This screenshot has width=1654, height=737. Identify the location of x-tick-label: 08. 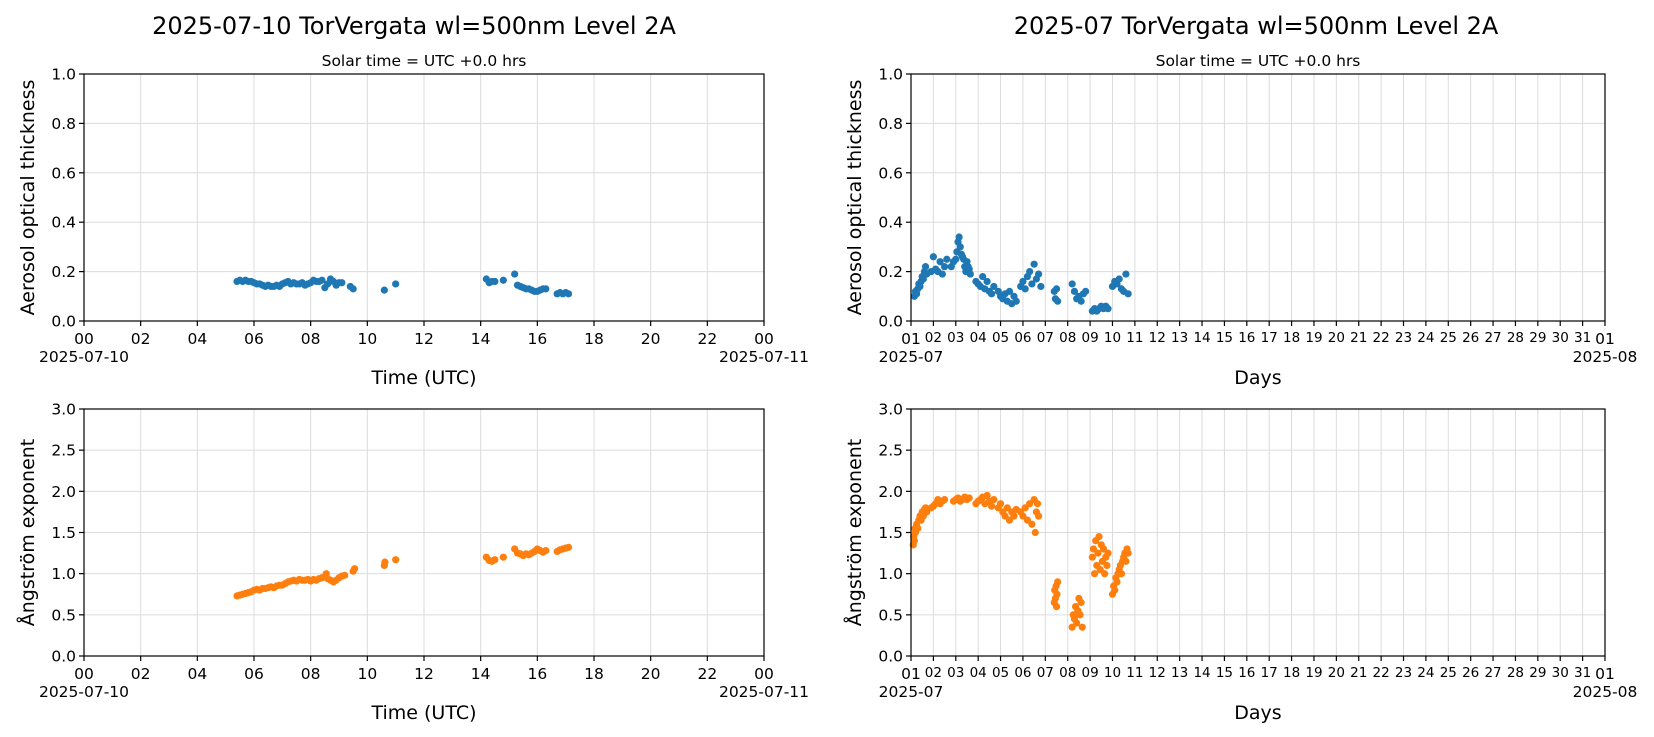
(311, 674).